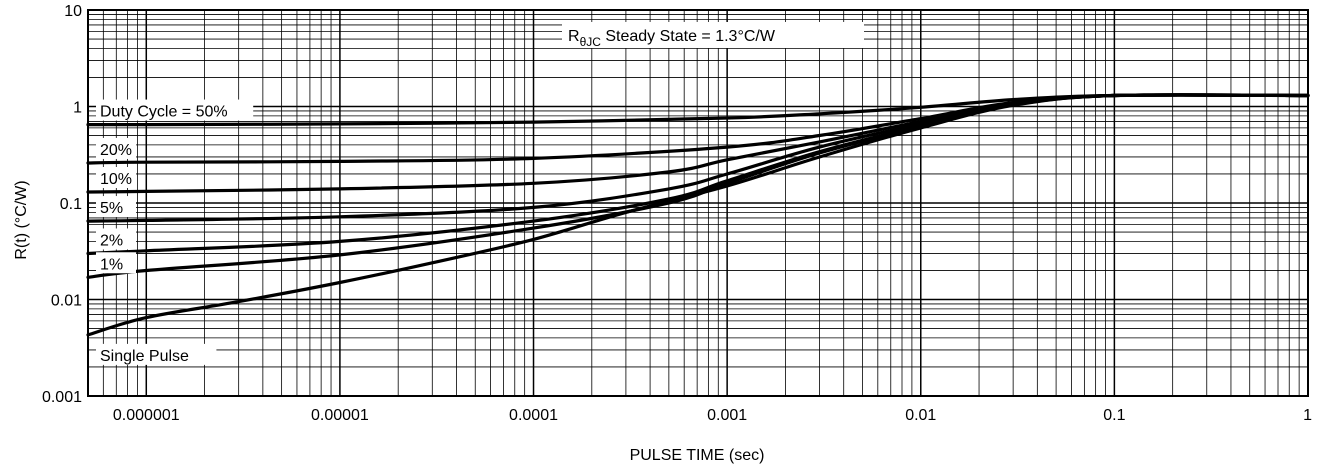 The image size is (1323, 470). Describe the element at coordinates (116, 150) in the screenshot. I see `series-label: 20%` at that location.